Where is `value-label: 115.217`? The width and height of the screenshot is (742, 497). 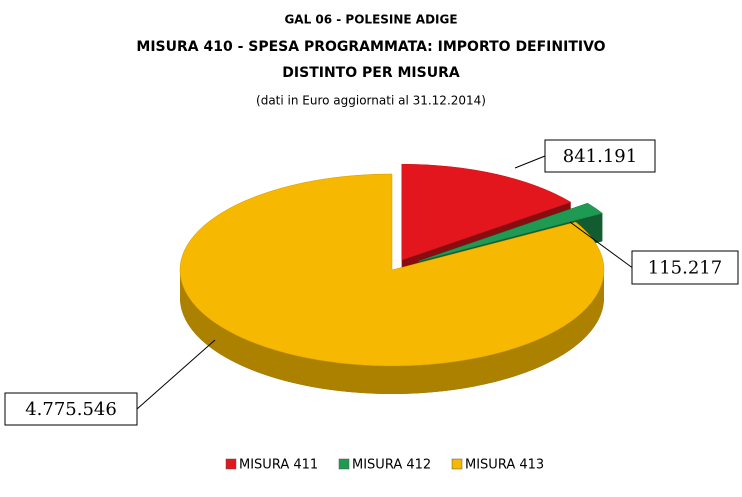 value-label: 115.217 is located at coordinates (685, 268).